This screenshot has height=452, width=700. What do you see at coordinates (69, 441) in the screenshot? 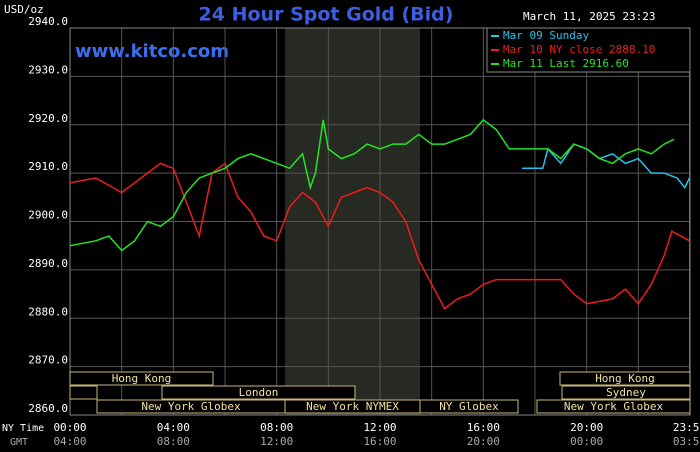
I see `gmt-tick-label: 04:00` at bounding box center [69, 441].